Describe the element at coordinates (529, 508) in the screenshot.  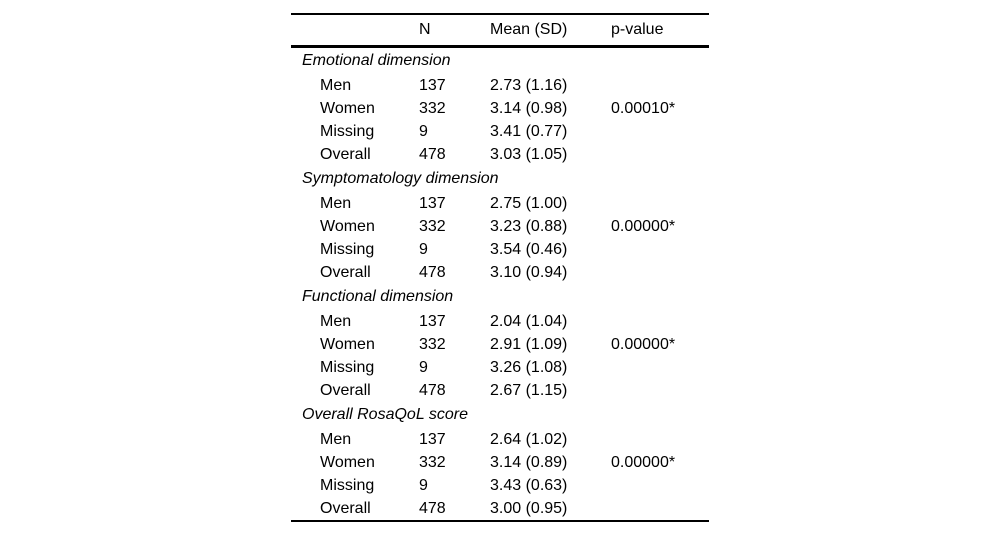
I see `mean-sd-cell: 3.00 (0.95)` at that location.